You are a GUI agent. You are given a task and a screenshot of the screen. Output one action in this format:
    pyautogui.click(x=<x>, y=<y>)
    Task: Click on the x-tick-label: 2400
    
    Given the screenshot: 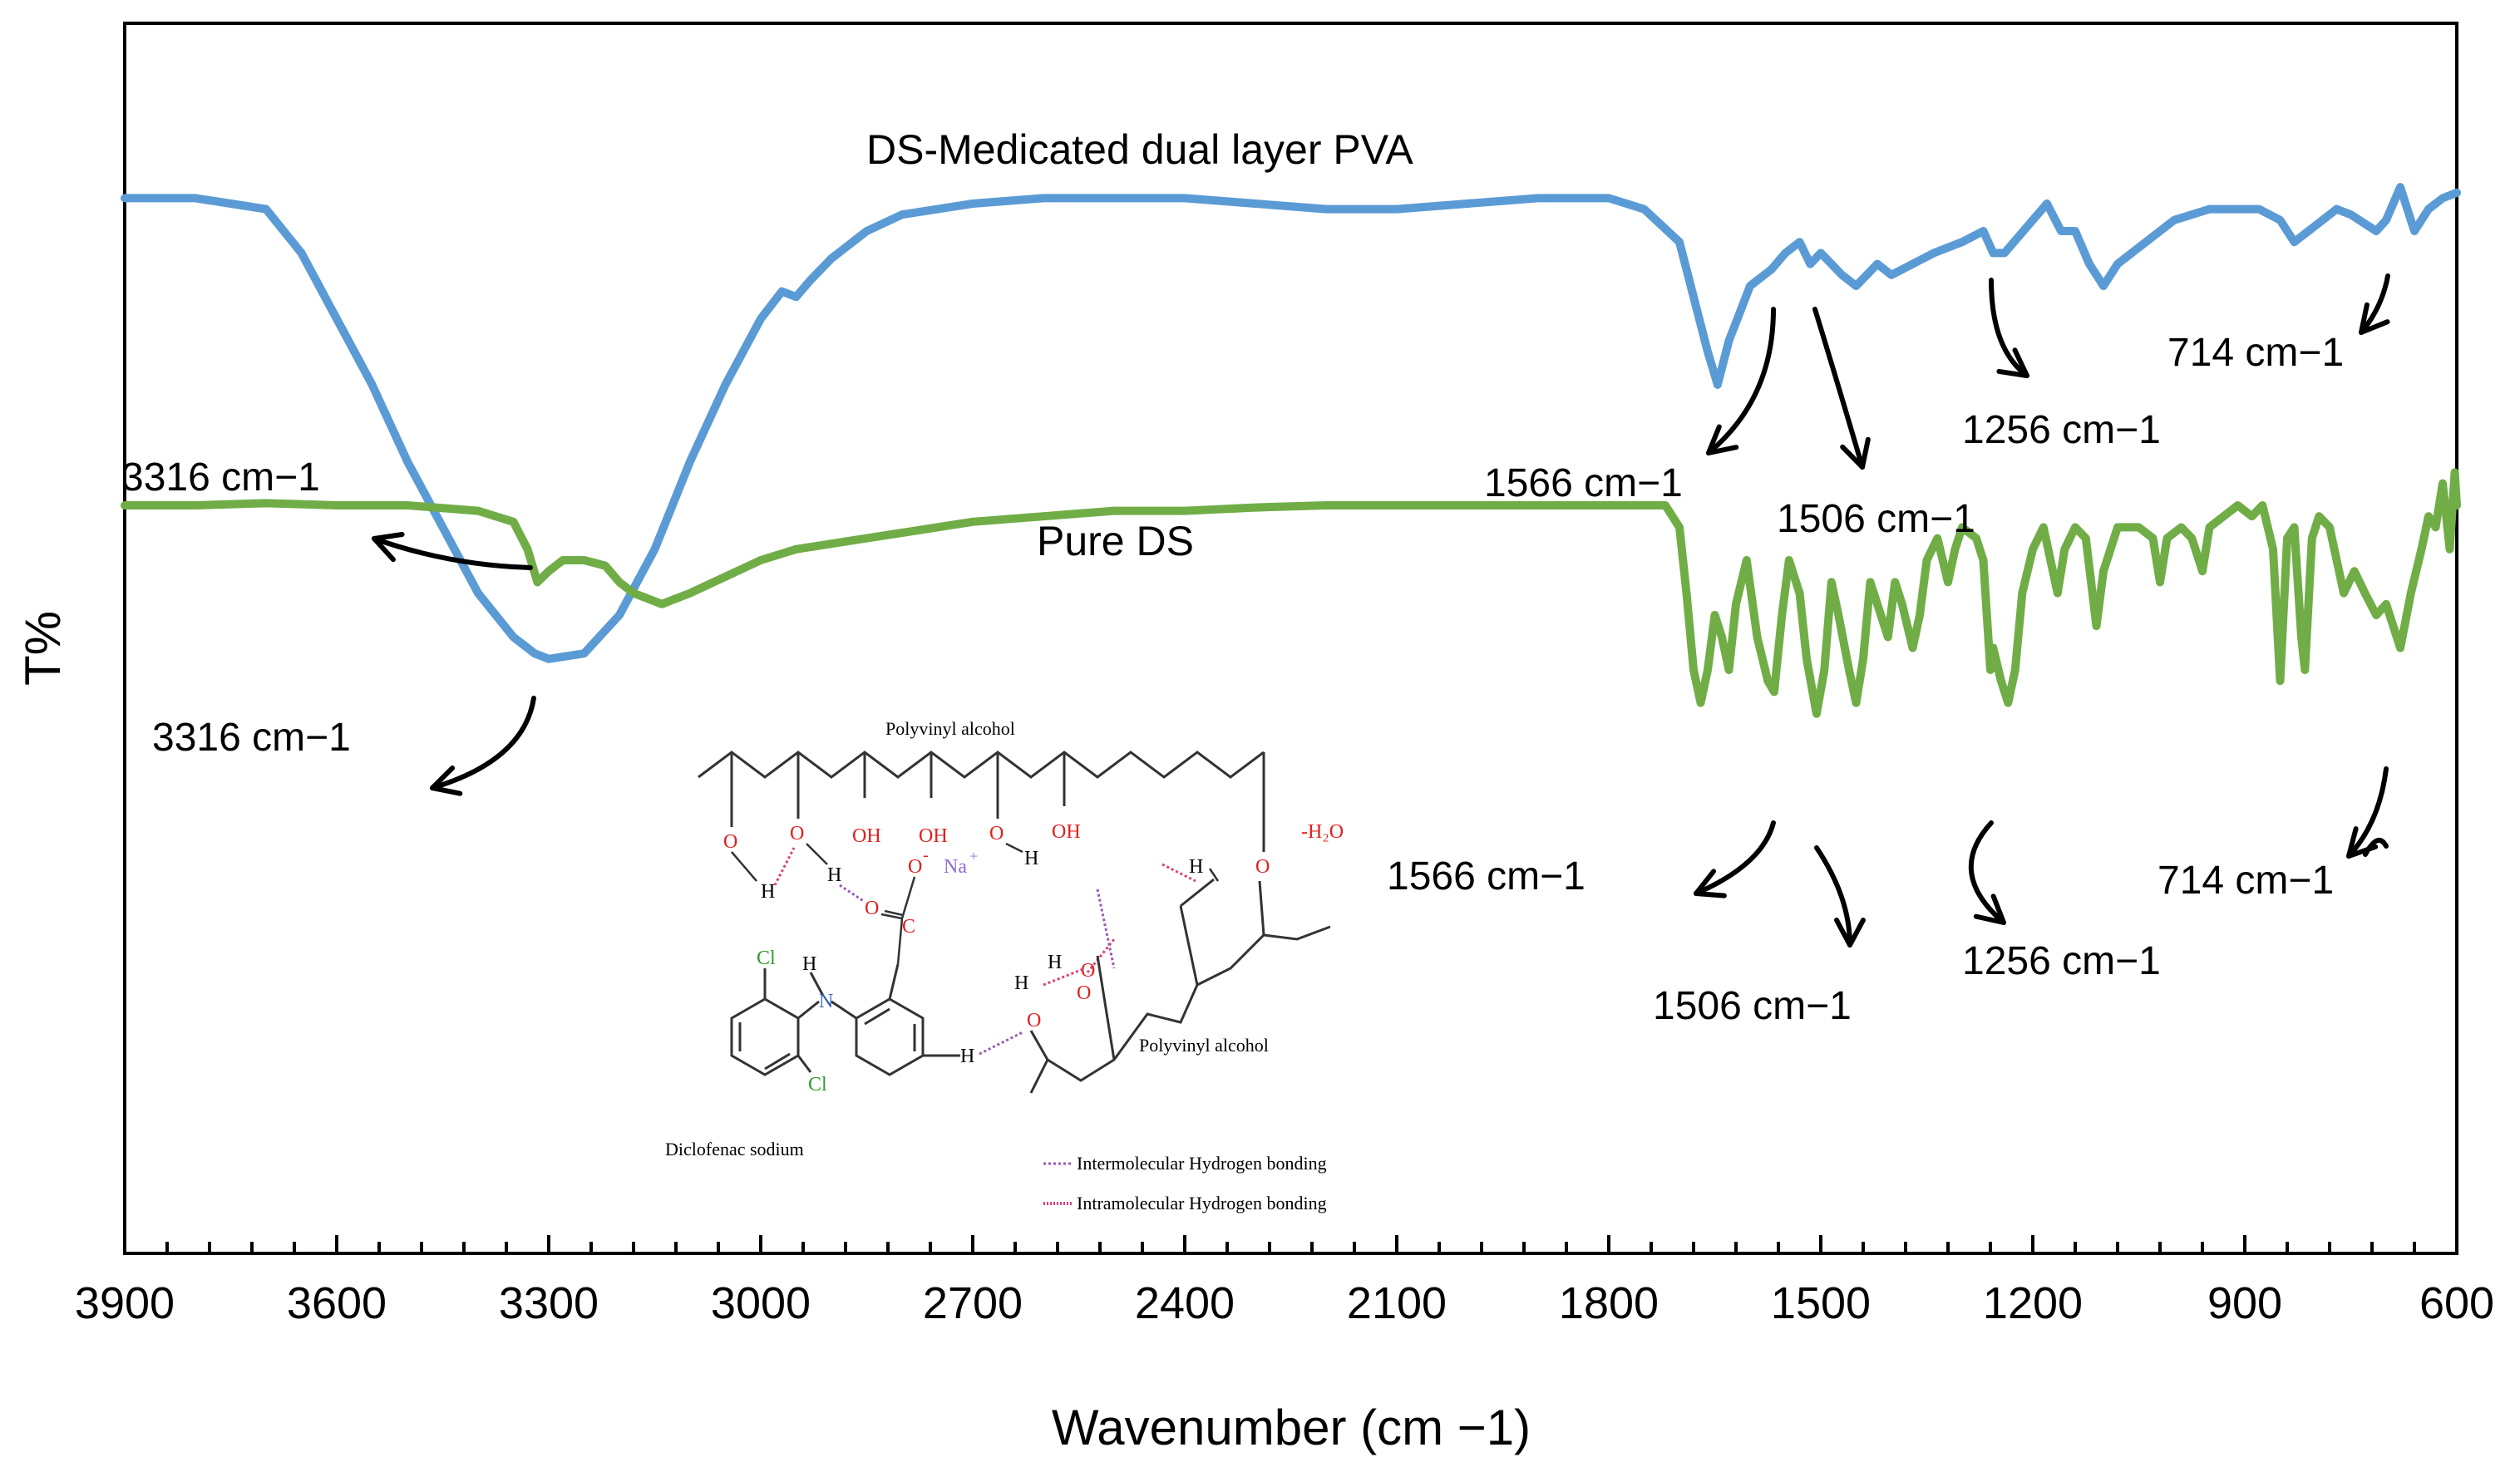 What is the action you would take?
    pyautogui.click(x=1185, y=1303)
    